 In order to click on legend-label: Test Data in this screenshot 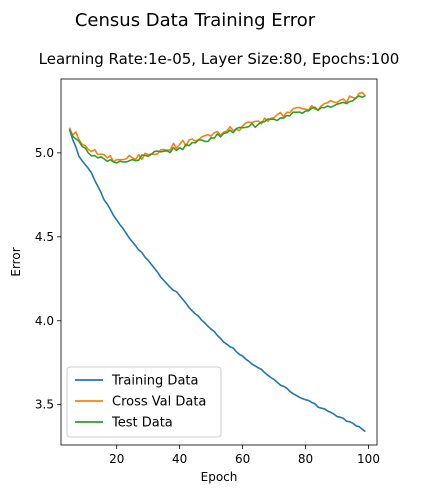, I will do `click(142, 423)`.